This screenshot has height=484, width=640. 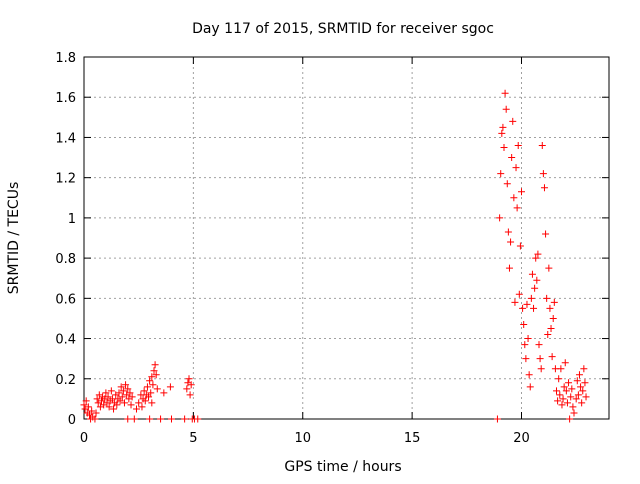 What do you see at coordinates (65, 299) in the screenshot?
I see `y-tick-label: 0.6` at bounding box center [65, 299].